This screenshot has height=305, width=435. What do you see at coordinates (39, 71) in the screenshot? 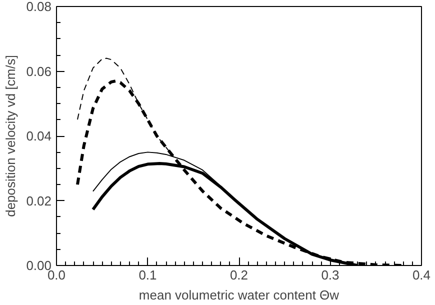
I see `y-tick-label: 0.06` at bounding box center [39, 71].